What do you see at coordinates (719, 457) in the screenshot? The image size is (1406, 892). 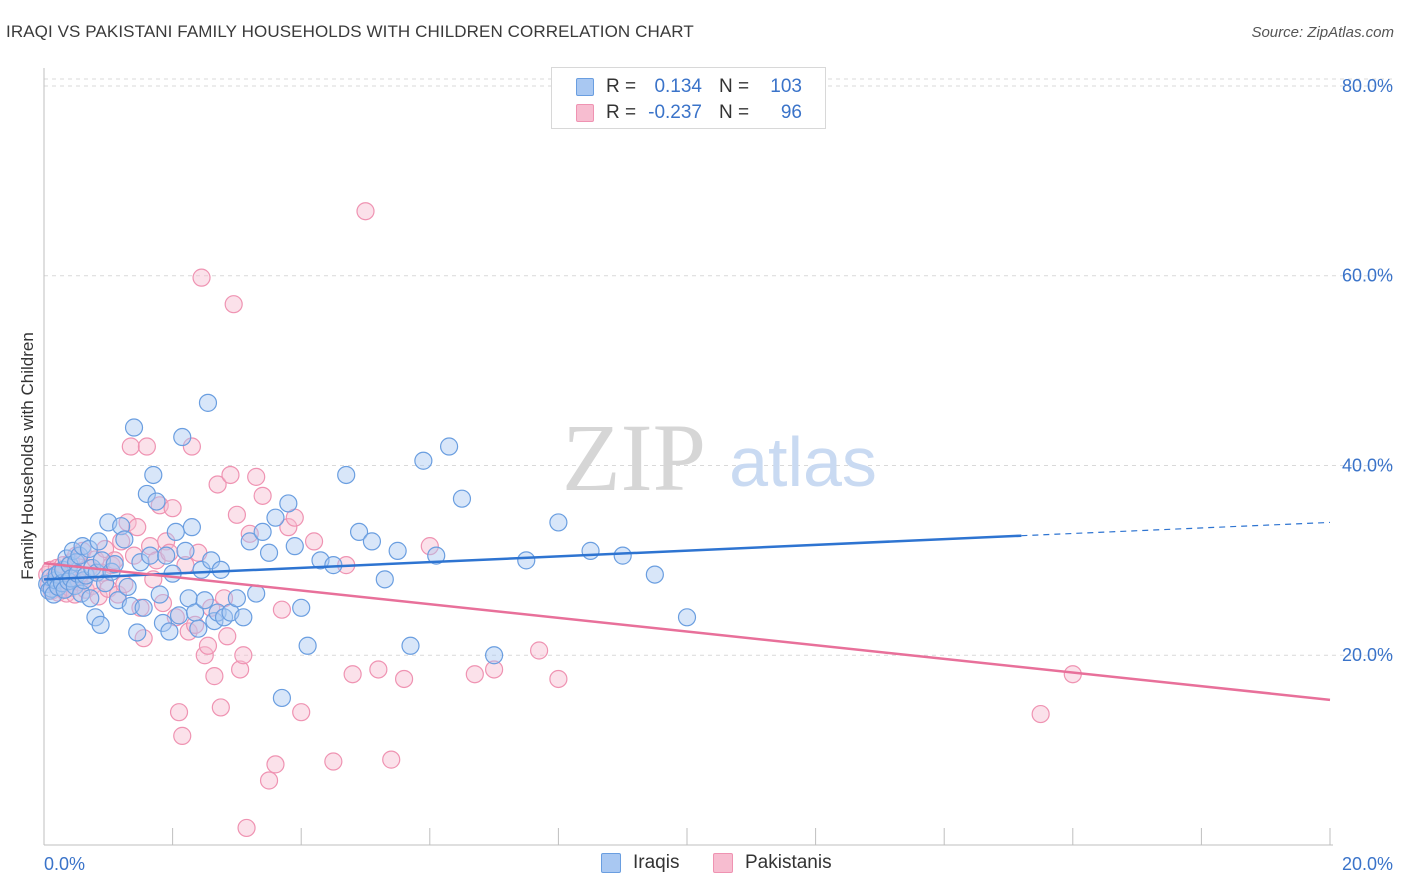 I see `watermark: ZIP atlas` at bounding box center [719, 457].